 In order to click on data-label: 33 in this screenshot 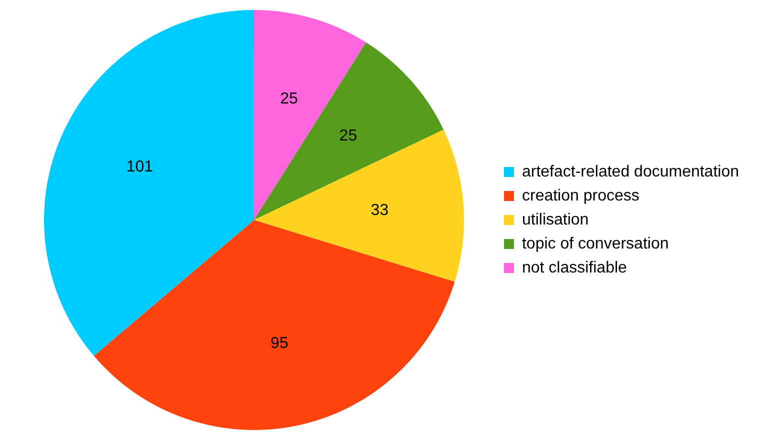, I will do `click(379, 211)`.